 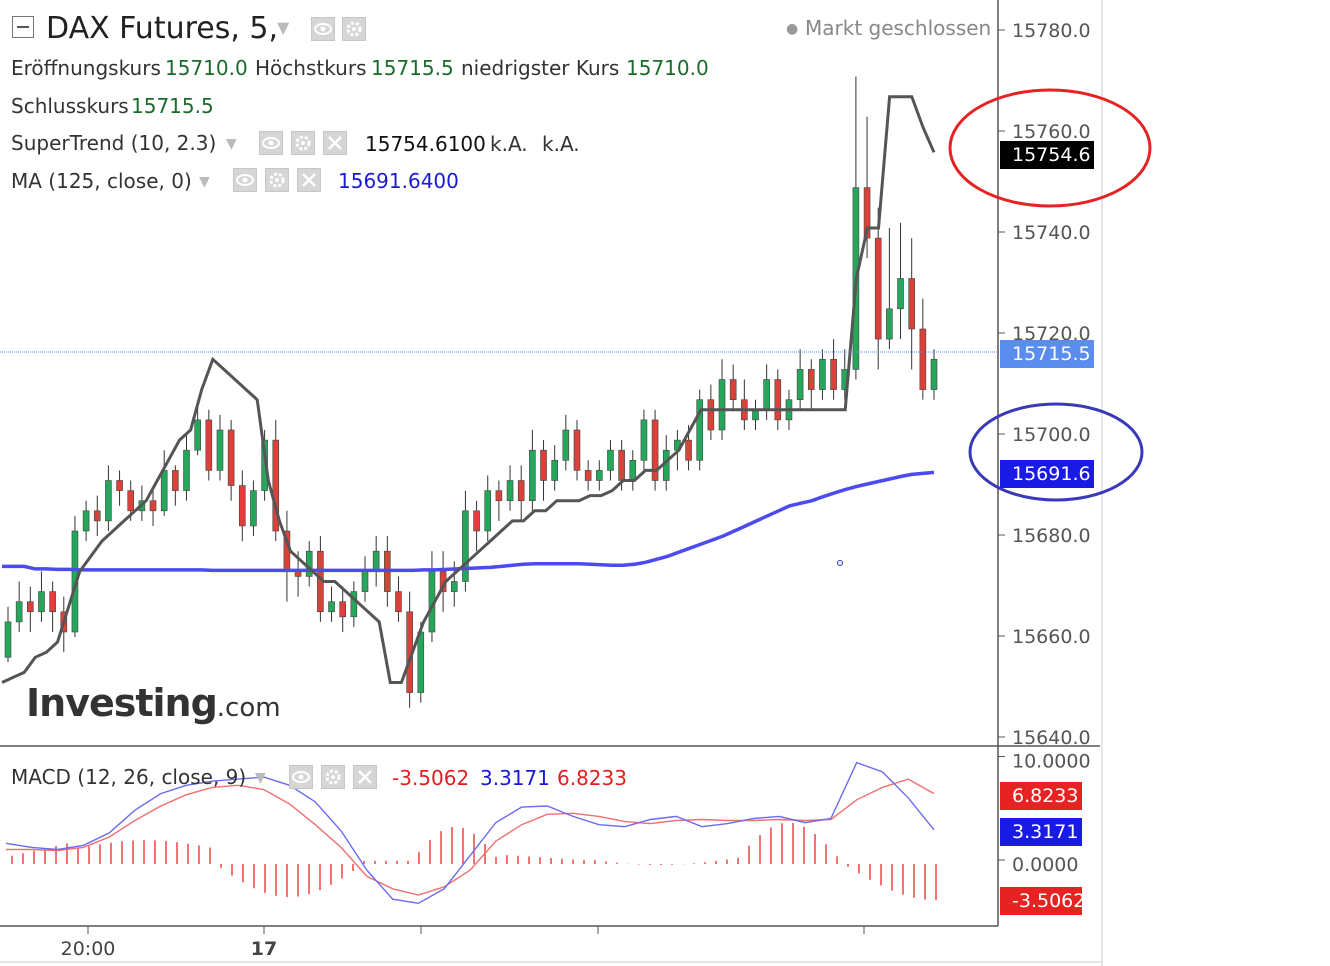 I want to click on eye-icon, so click(x=323, y=29).